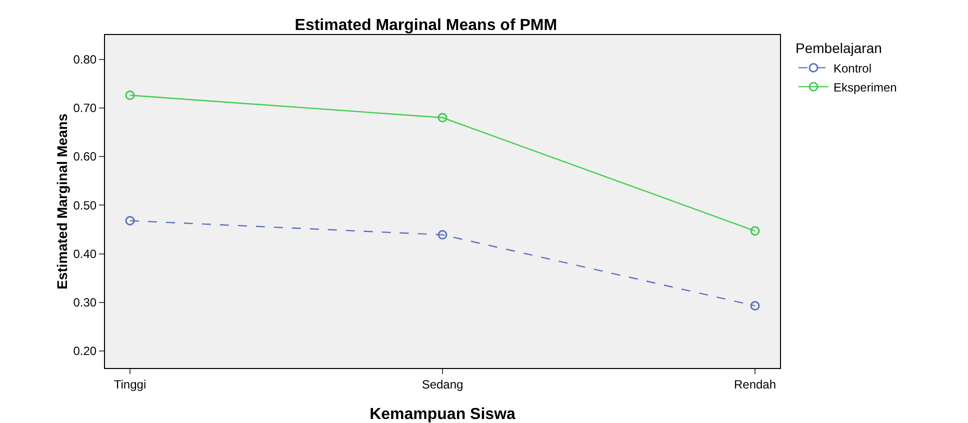  I want to click on chart-title: Estimated Marginal Means of PMM, so click(426, 25).